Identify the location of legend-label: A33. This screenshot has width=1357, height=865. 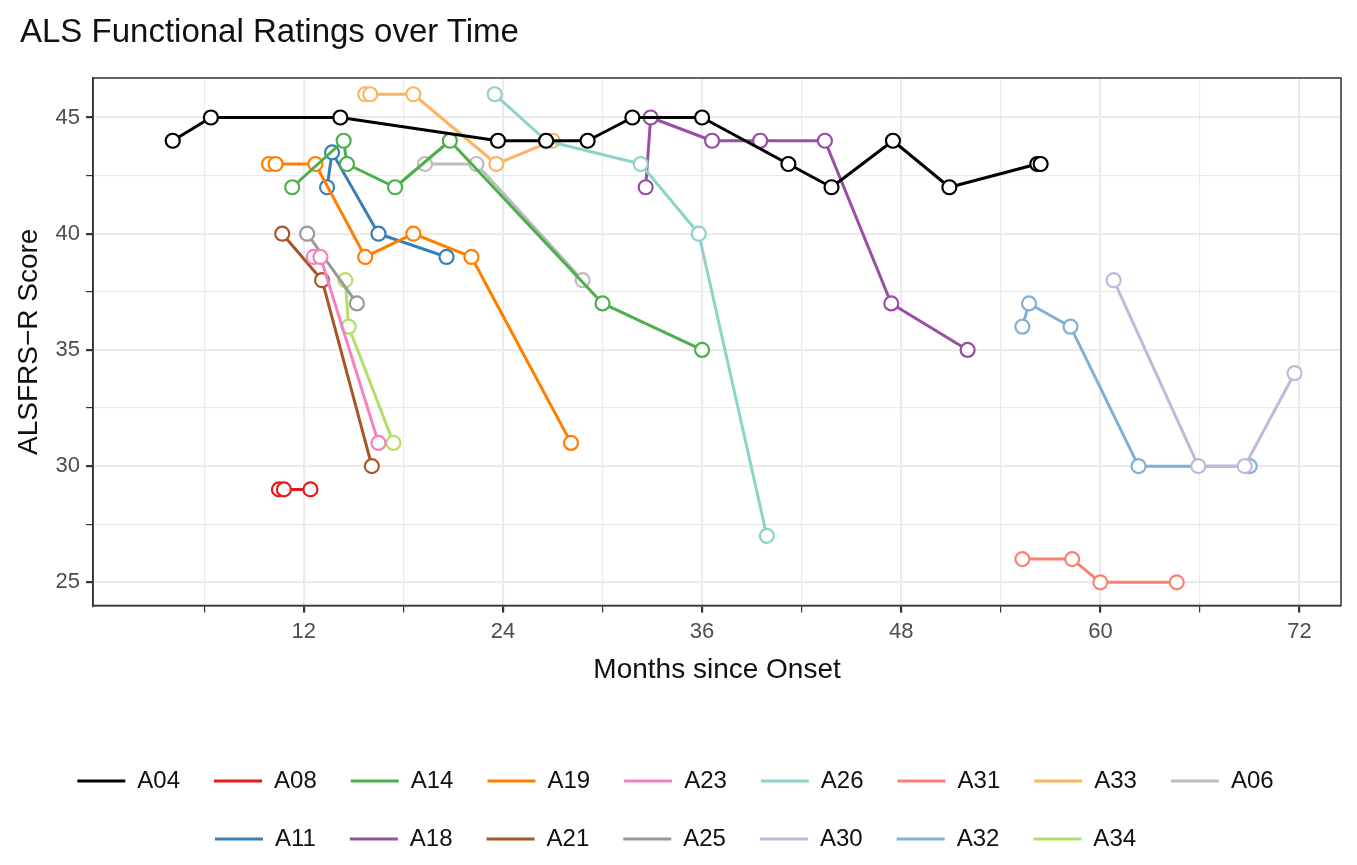
(1115, 779).